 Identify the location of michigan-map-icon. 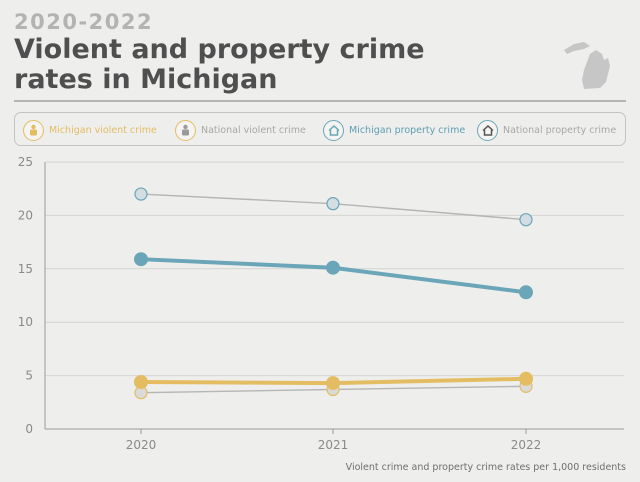
(587, 65).